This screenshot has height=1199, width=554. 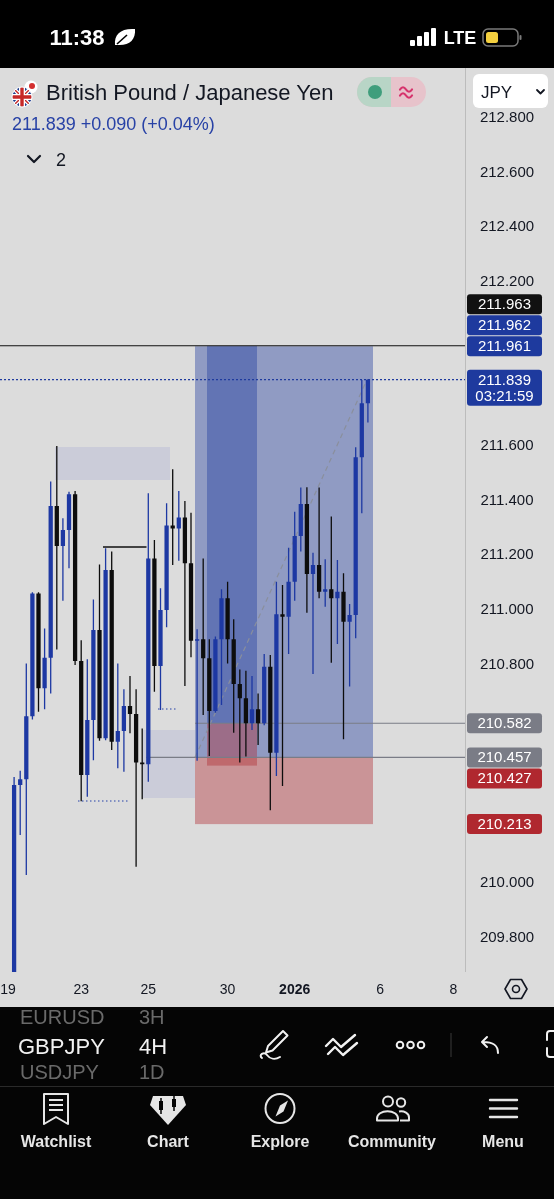 What do you see at coordinates (148, 989) in the screenshot?
I see `x-tick-label: 25` at bounding box center [148, 989].